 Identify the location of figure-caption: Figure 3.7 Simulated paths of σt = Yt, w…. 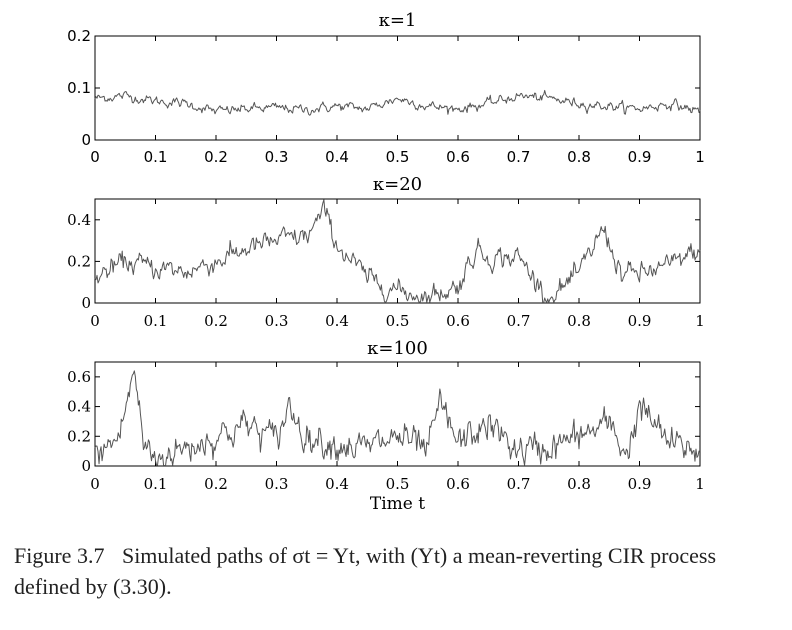
(394, 571).